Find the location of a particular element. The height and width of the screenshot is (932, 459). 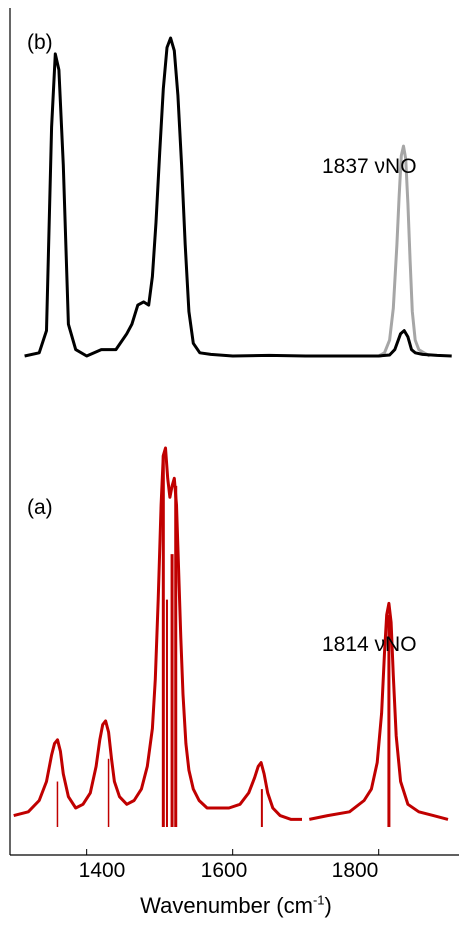

x-axis-label: Wavenumber (cm-1) is located at coordinates (236, 906).